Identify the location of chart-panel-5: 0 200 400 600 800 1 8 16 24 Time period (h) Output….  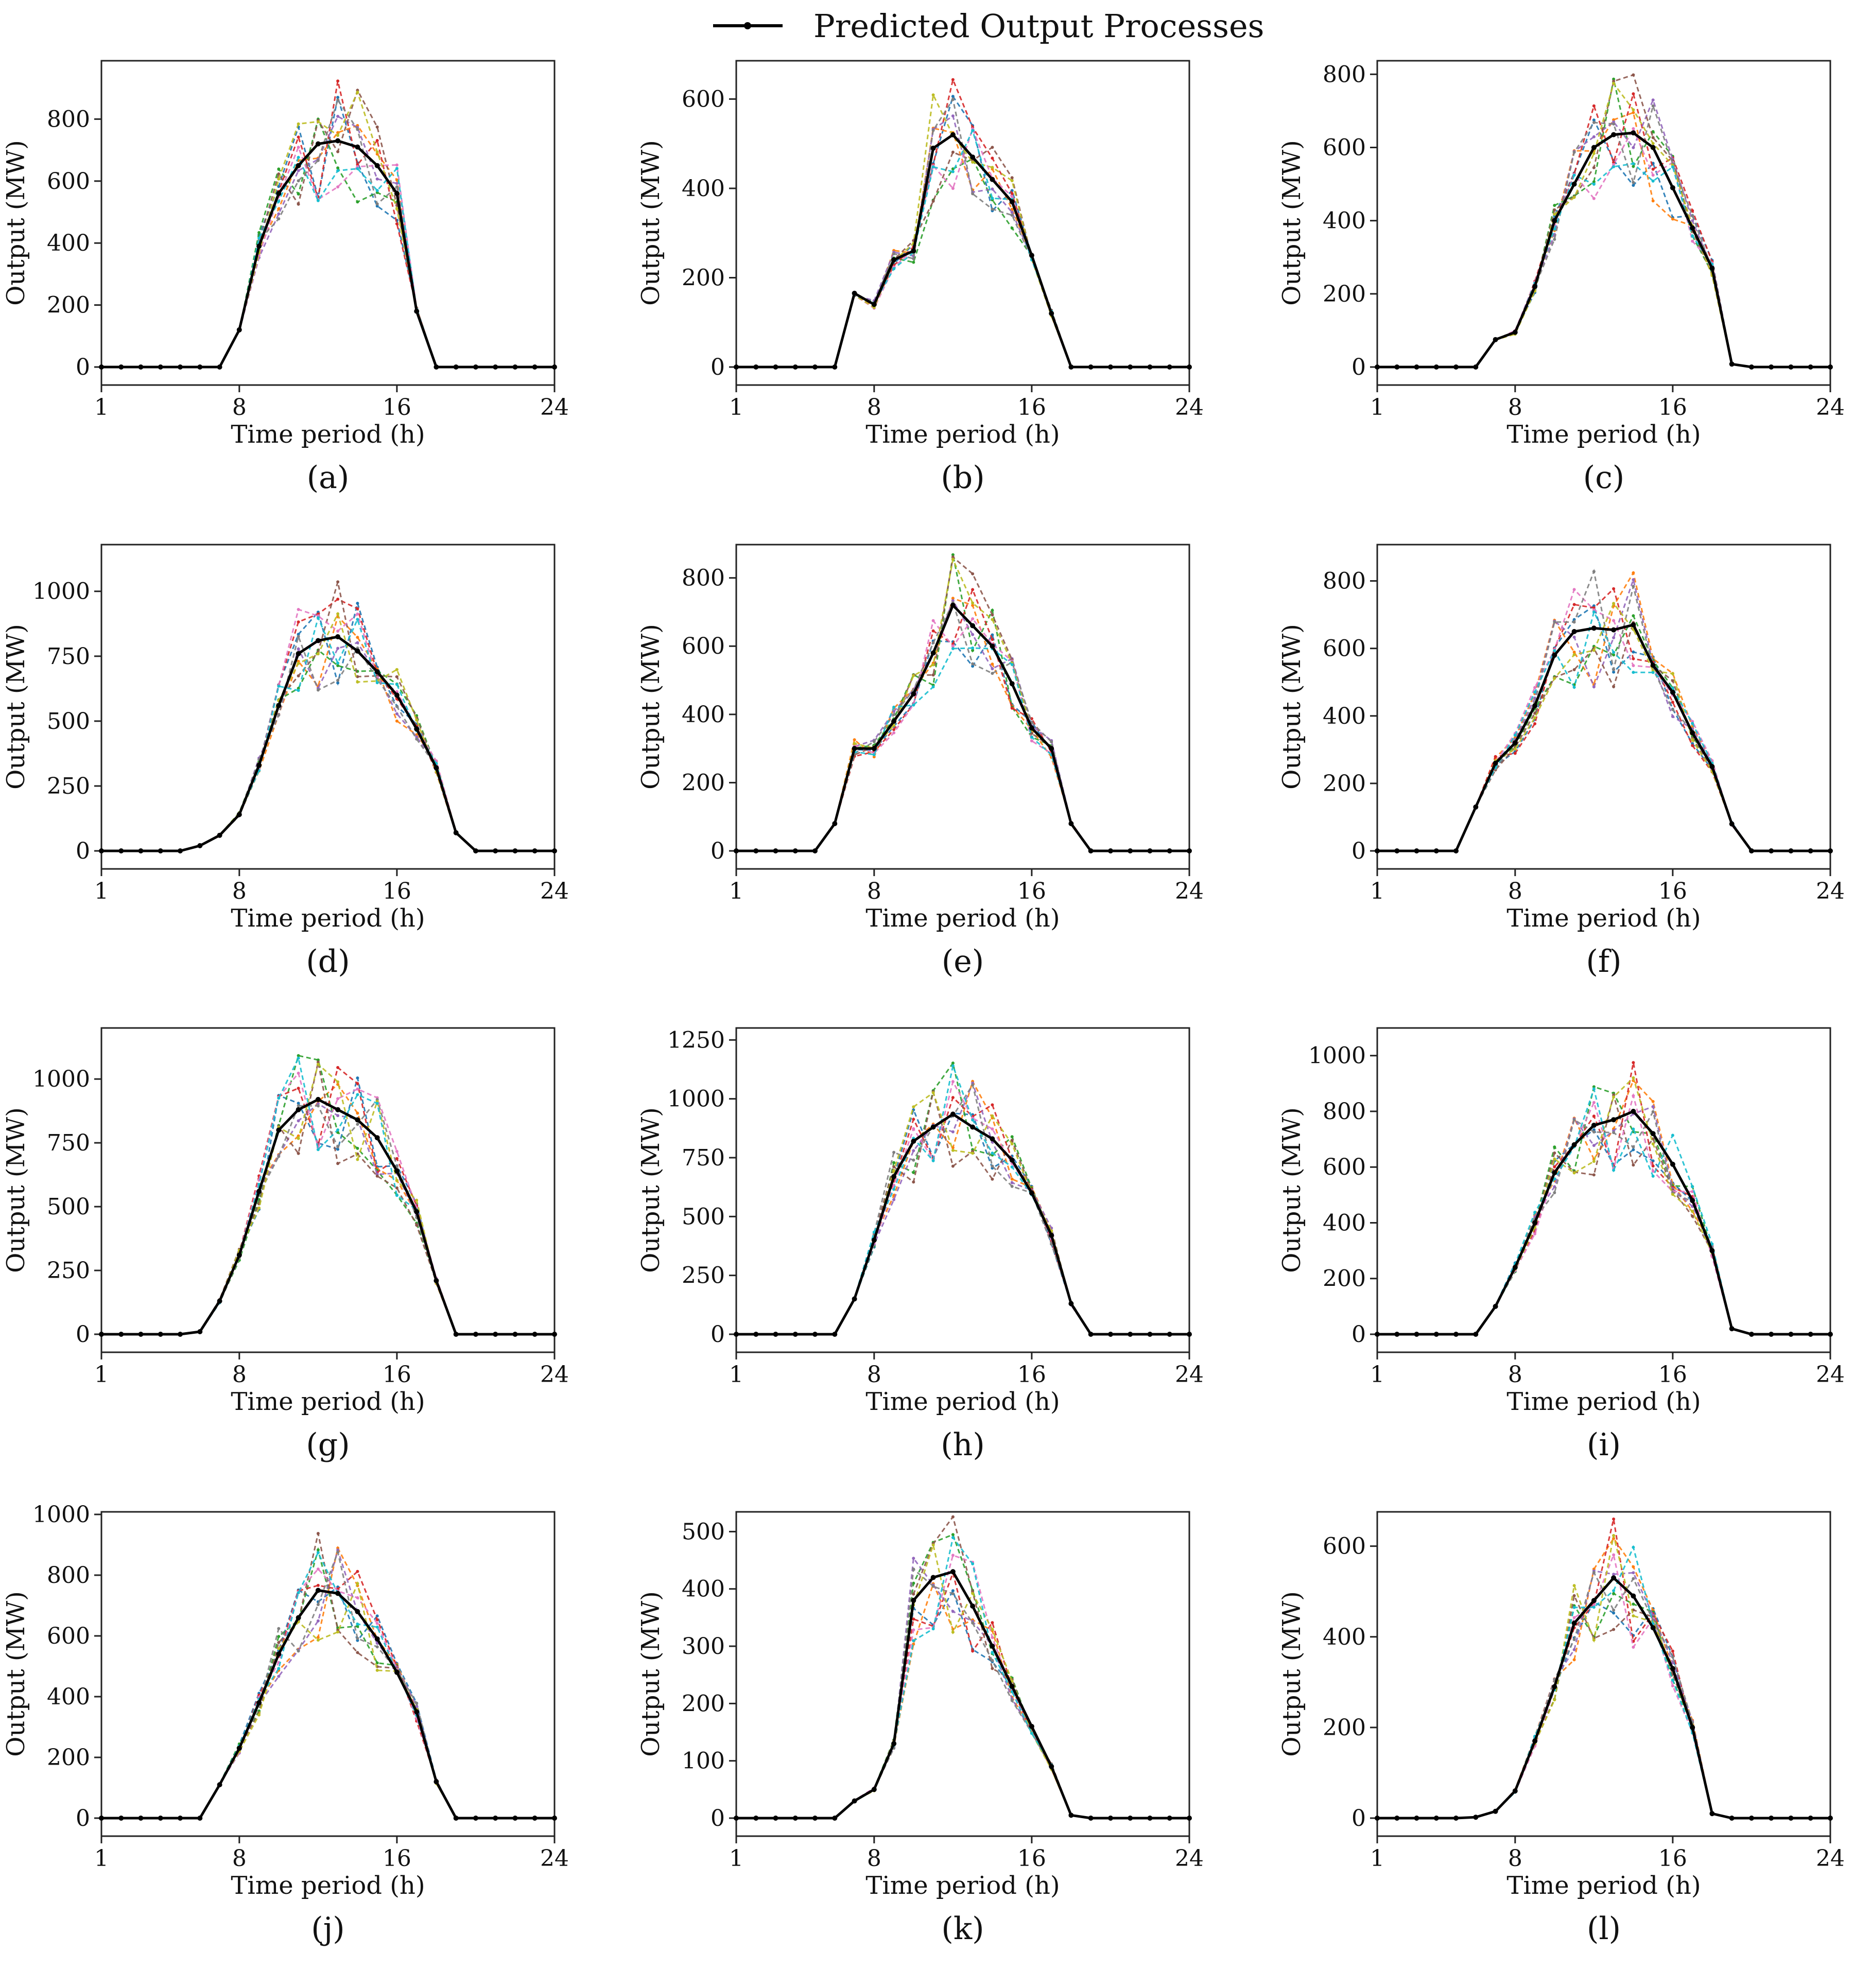
(920, 762).